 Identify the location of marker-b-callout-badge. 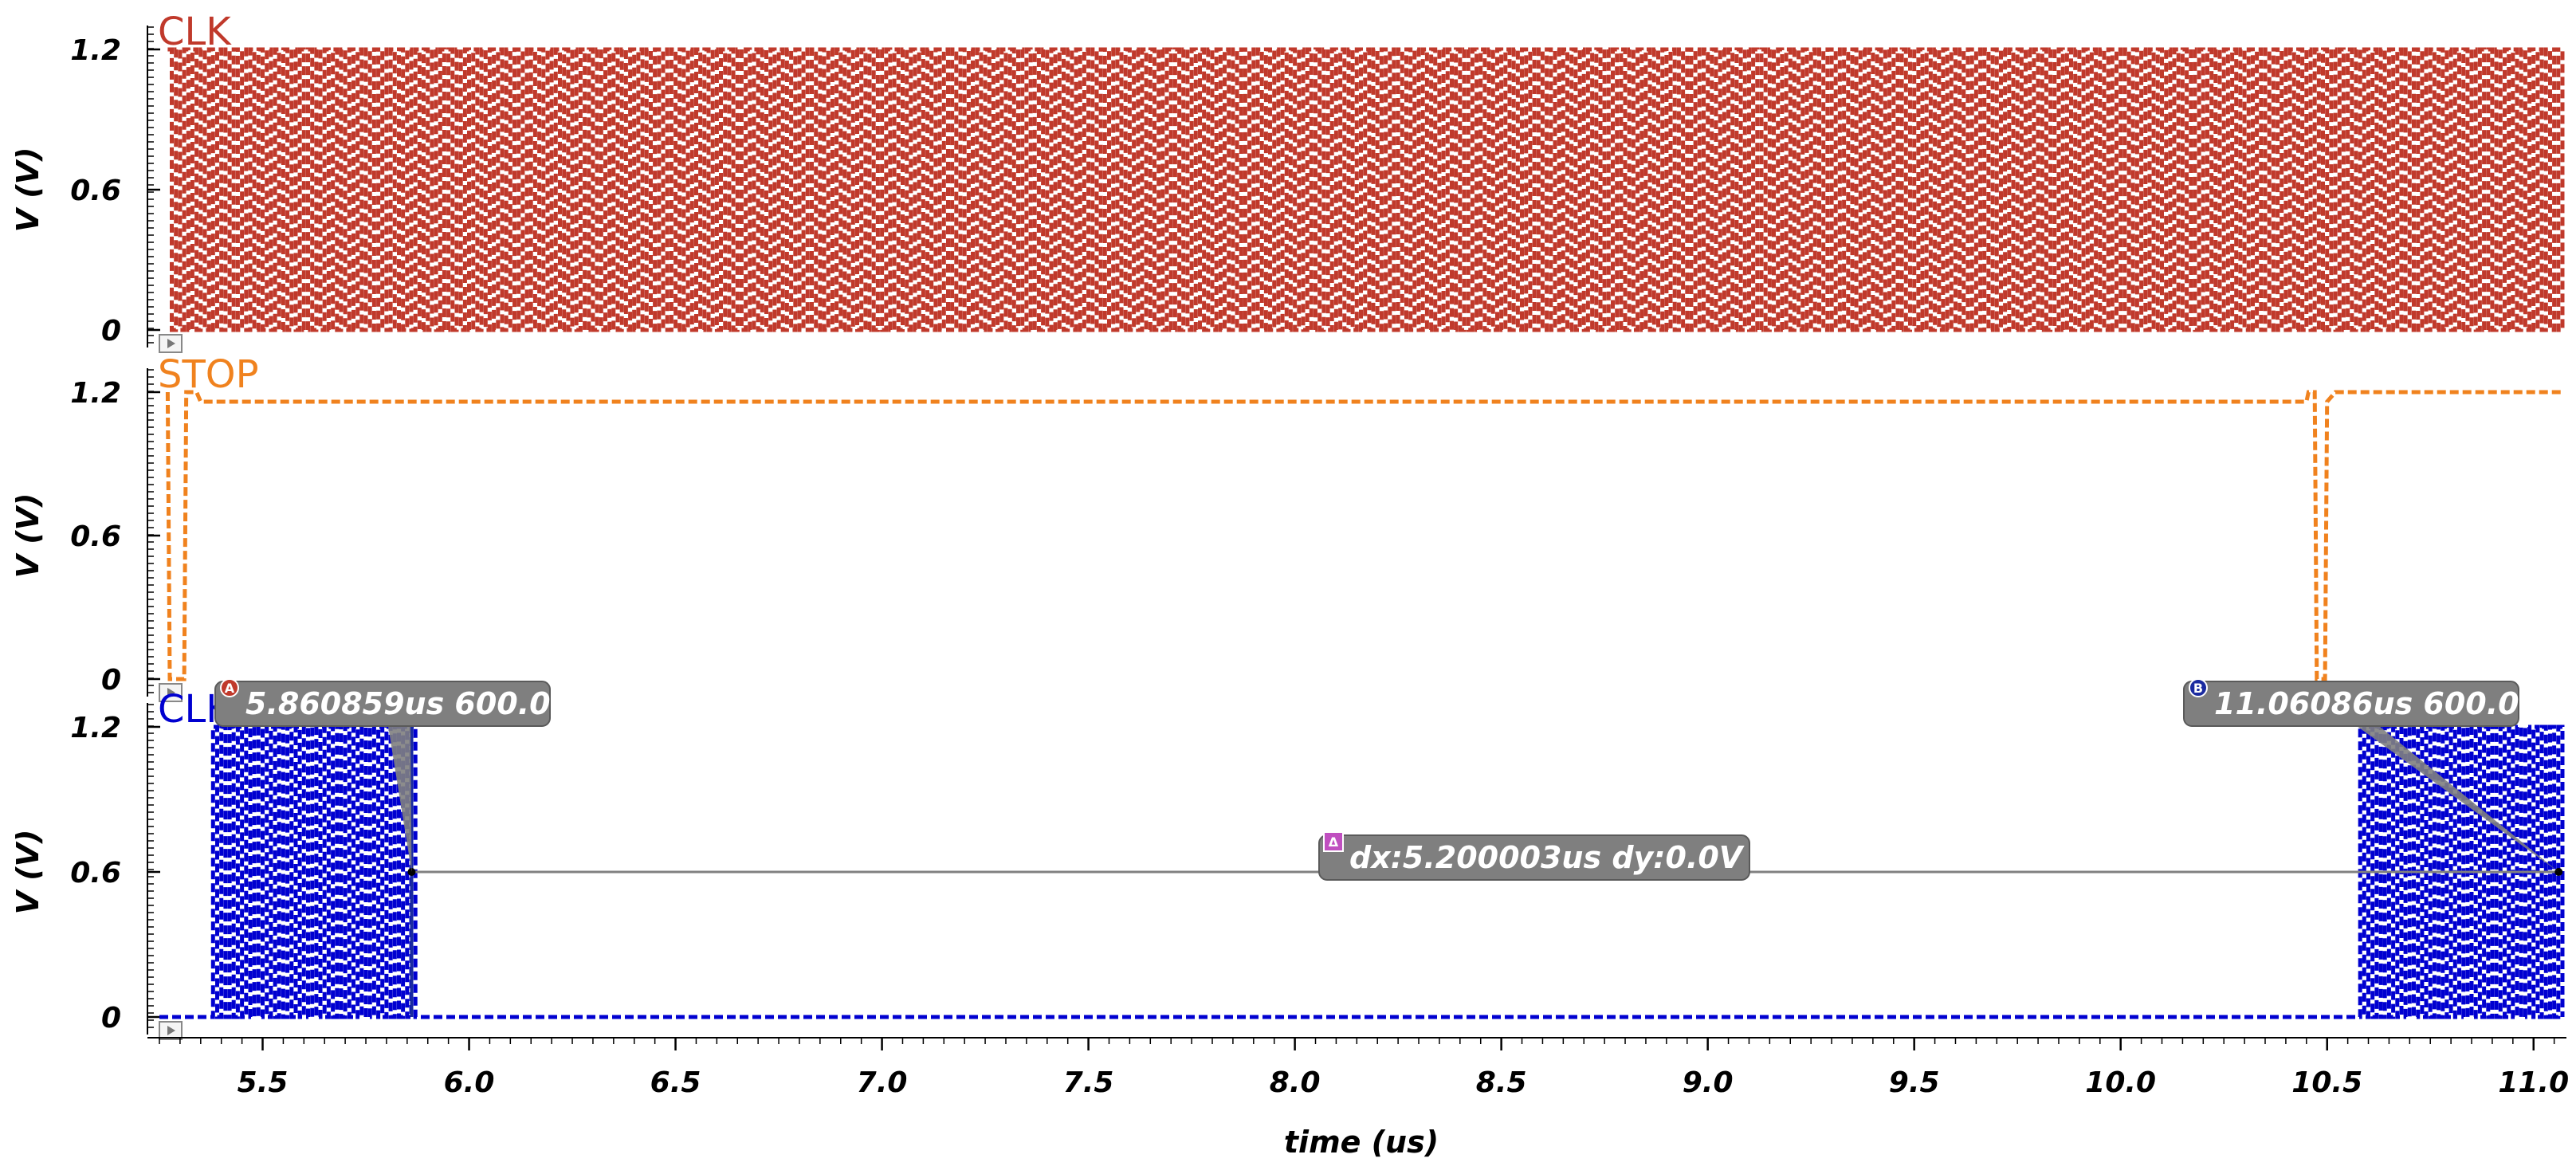
(2198, 687).